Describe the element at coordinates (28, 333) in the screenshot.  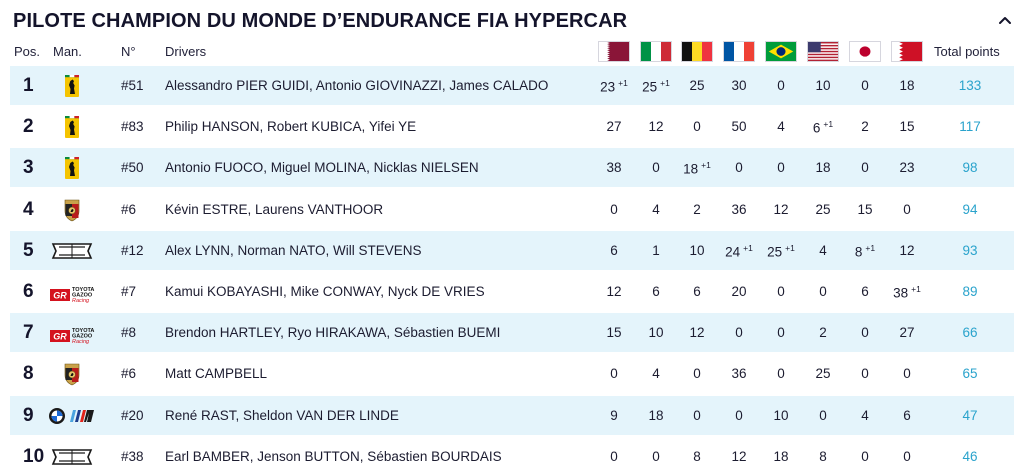
I see `position: 7` at that location.